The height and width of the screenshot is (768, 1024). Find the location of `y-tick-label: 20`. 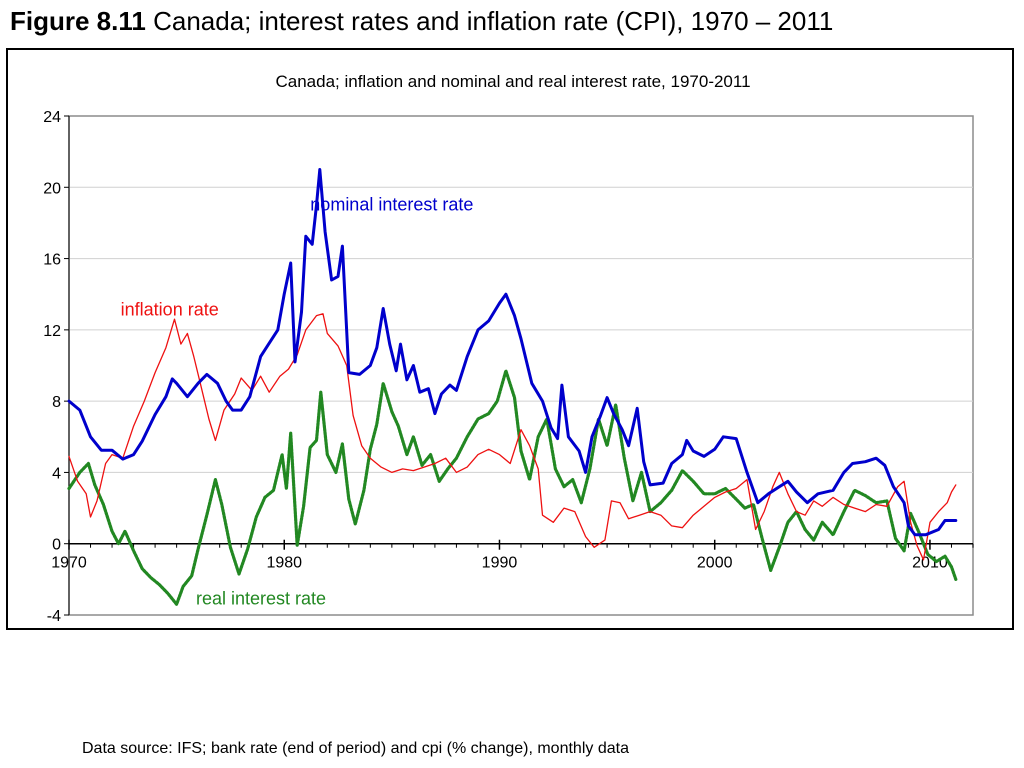

y-tick-label: 20 is located at coordinates (52, 188).